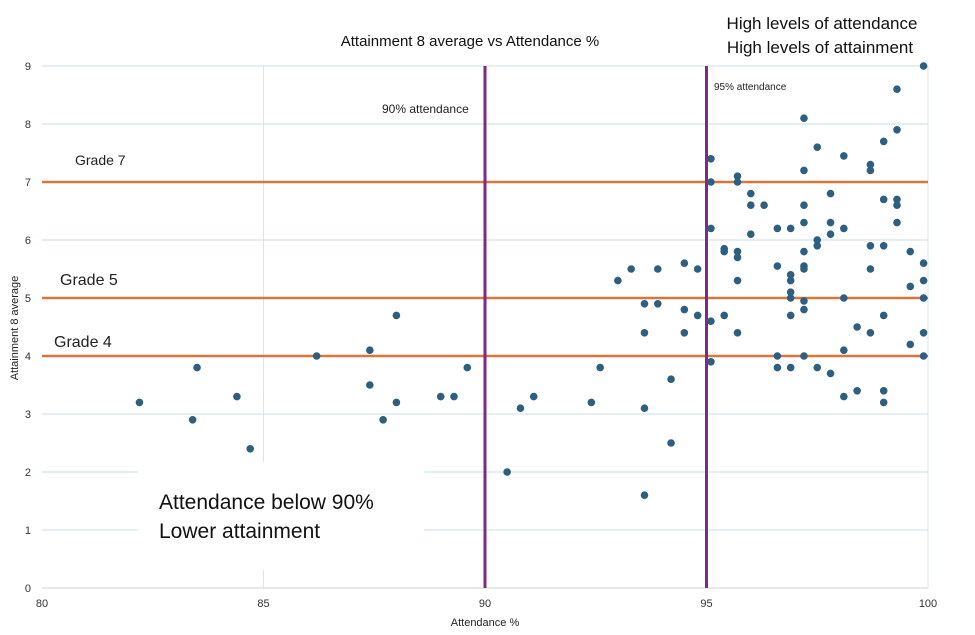  I want to click on x-tick-label-90: 90, so click(485, 604).